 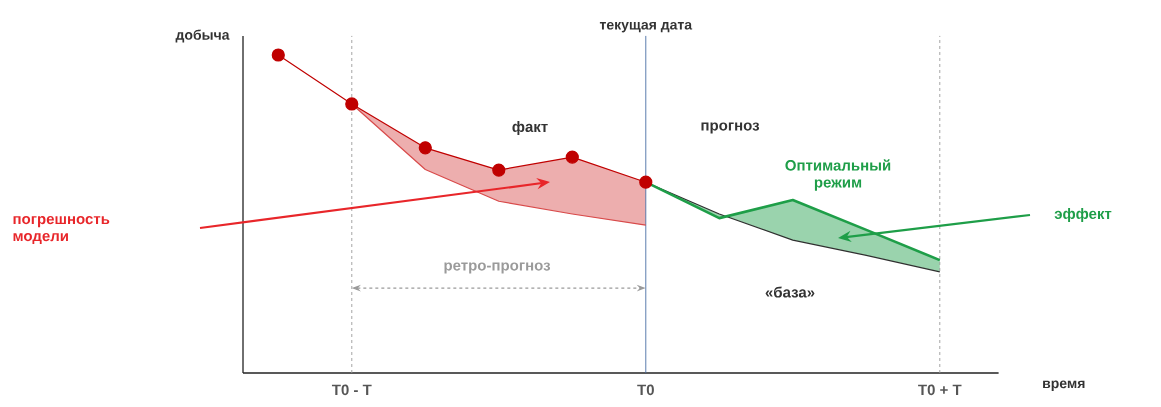 I want to click on text: погрешность модели, so click(x=61, y=230).